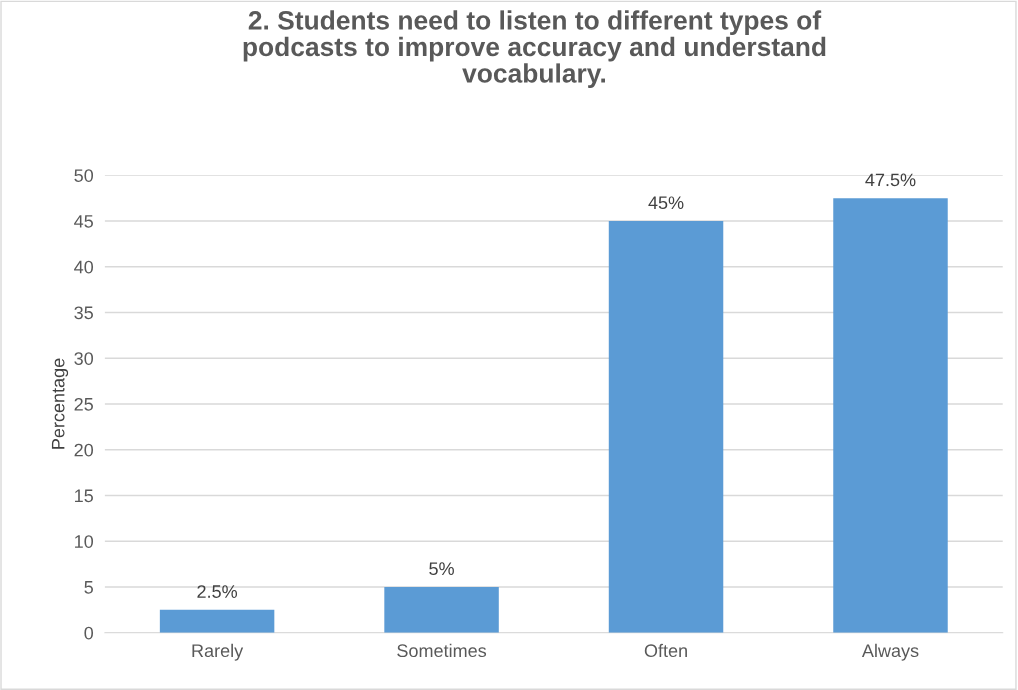  I want to click on y-tick-label: 40, so click(84, 267).